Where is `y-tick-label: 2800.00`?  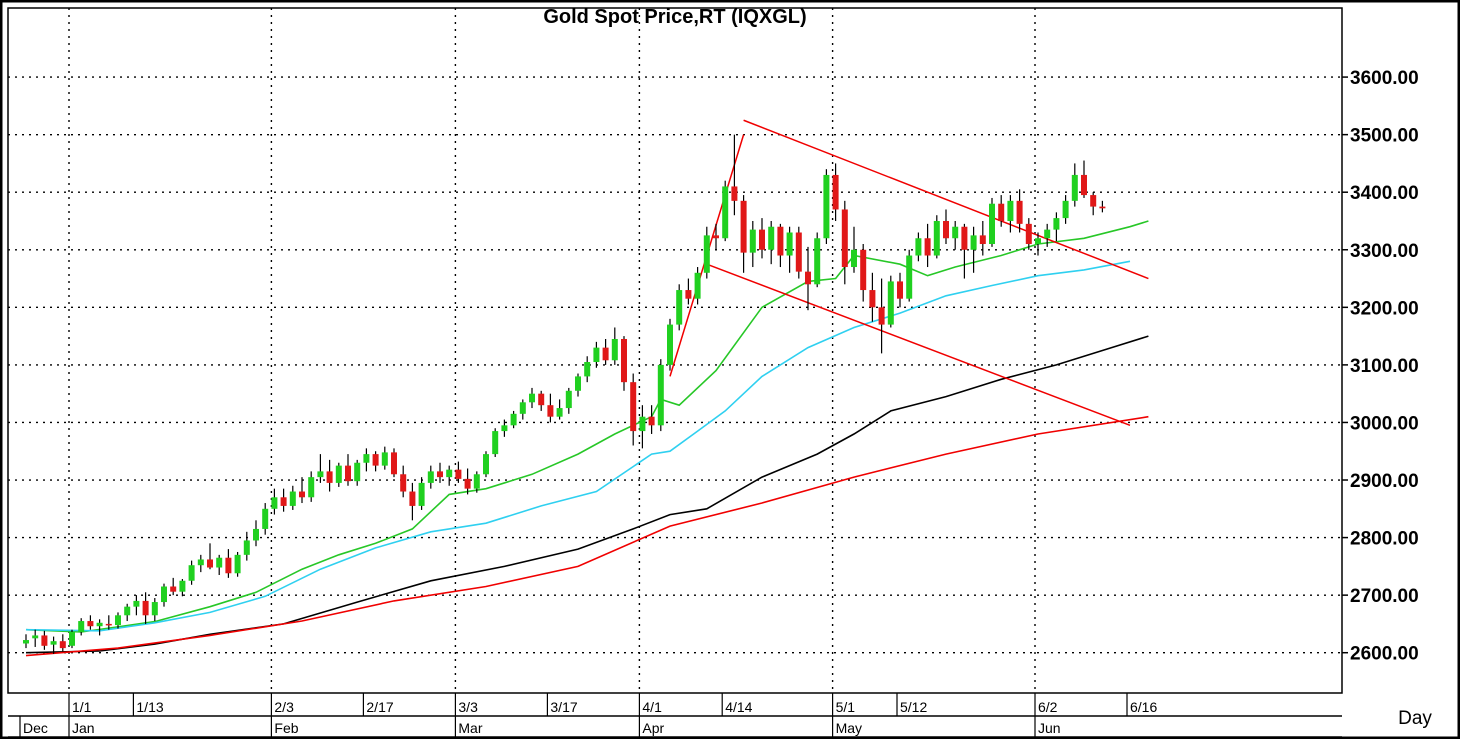 y-tick-label: 2800.00 is located at coordinates (1384, 539).